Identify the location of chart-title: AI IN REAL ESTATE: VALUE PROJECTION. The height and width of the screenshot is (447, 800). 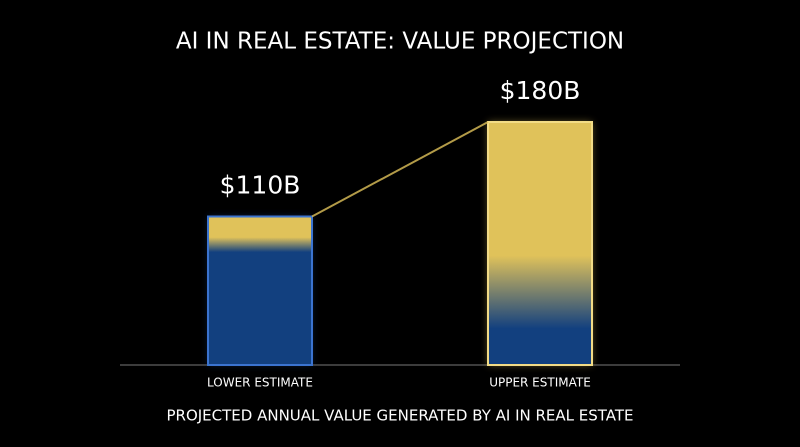
(400, 42).